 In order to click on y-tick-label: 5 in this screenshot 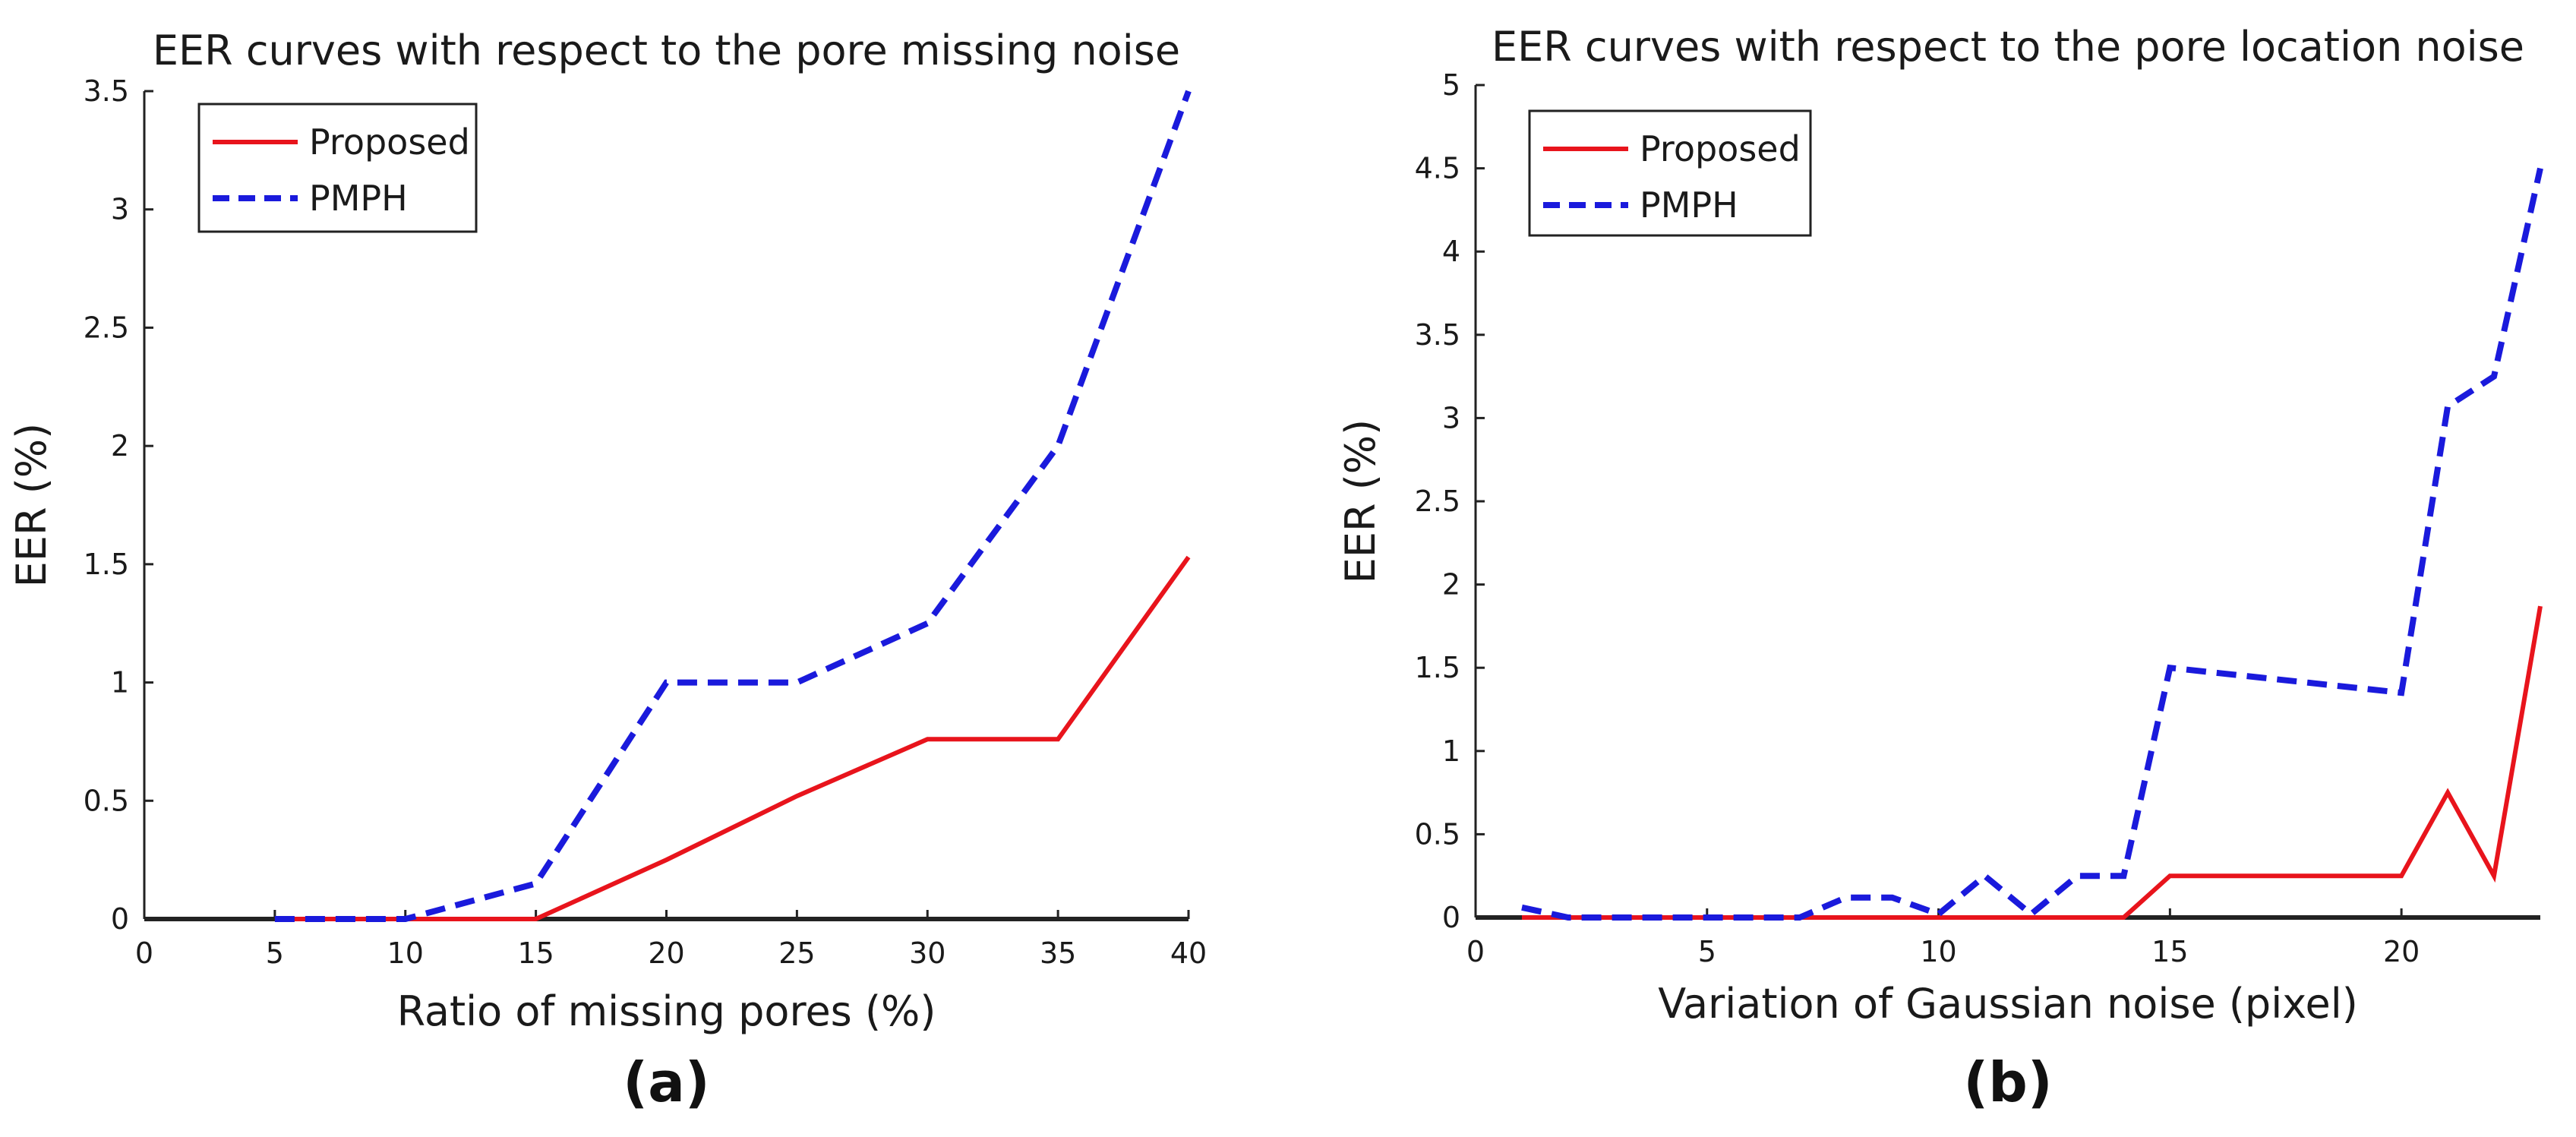, I will do `click(1451, 85)`.